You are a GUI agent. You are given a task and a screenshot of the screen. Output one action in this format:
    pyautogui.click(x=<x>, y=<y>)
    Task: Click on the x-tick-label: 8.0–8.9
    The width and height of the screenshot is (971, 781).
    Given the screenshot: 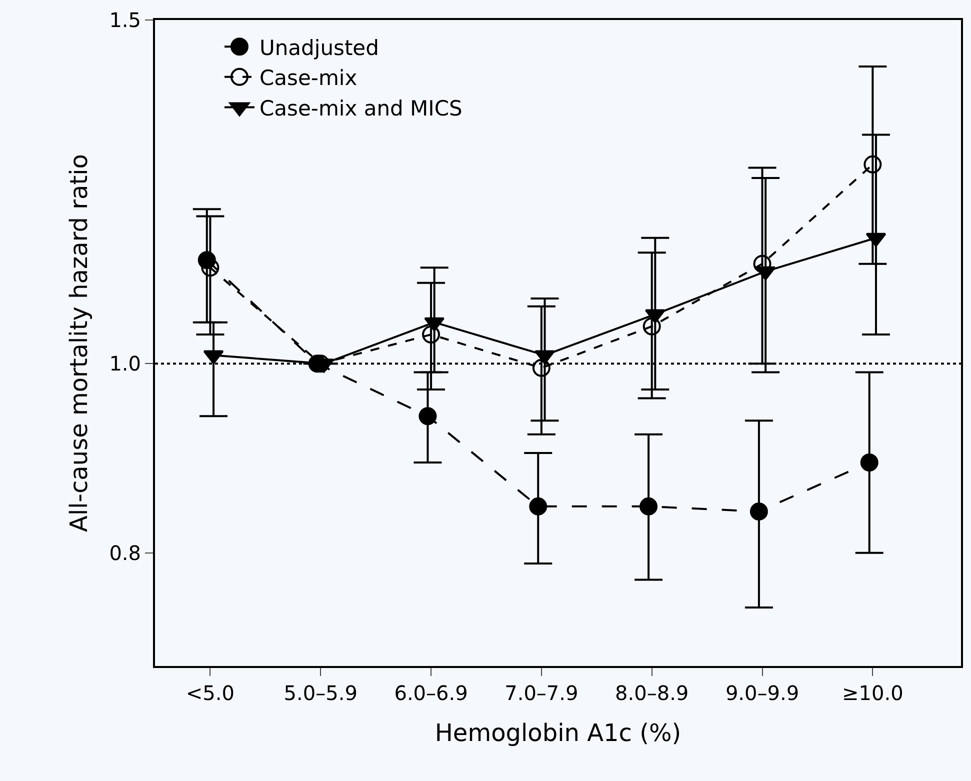 What is the action you would take?
    pyautogui.click(x=652, y=693)
    